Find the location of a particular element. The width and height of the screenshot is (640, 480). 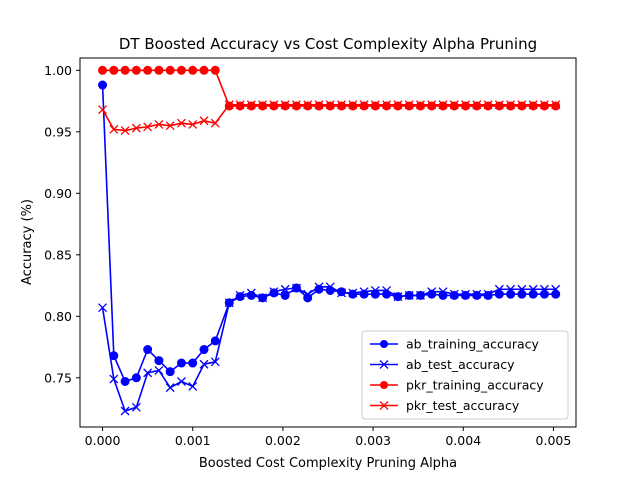

y-tick-label: 0.75 is located at coordinates (58, 377).